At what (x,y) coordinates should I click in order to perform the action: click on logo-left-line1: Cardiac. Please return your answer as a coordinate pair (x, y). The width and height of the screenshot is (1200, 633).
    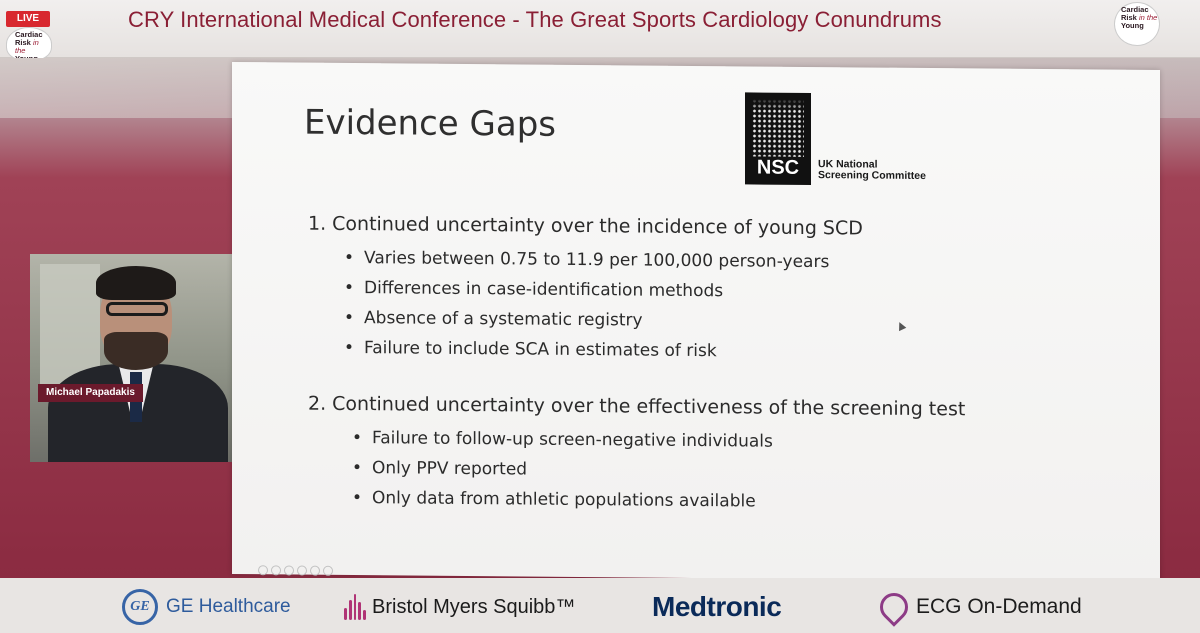
    Looking at the image, I should click on (29, 34).